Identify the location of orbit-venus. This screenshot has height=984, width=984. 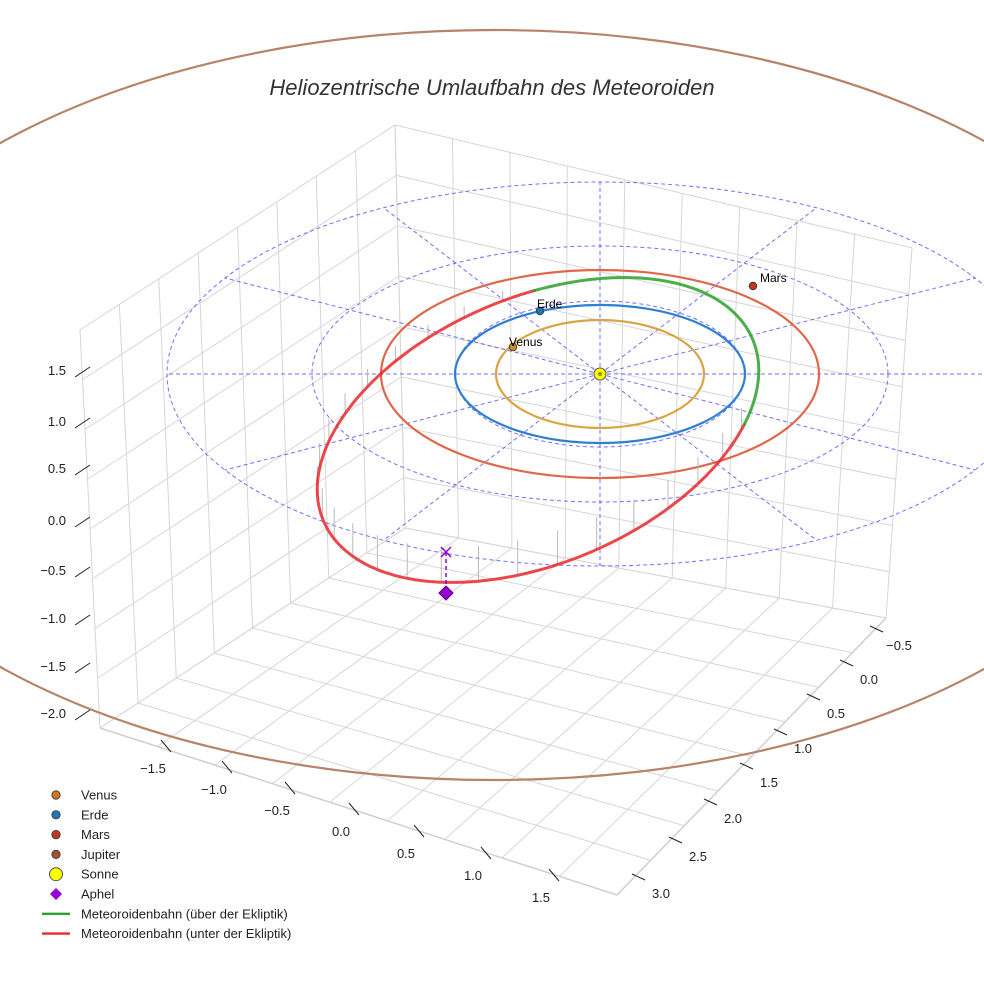
(600, 374).